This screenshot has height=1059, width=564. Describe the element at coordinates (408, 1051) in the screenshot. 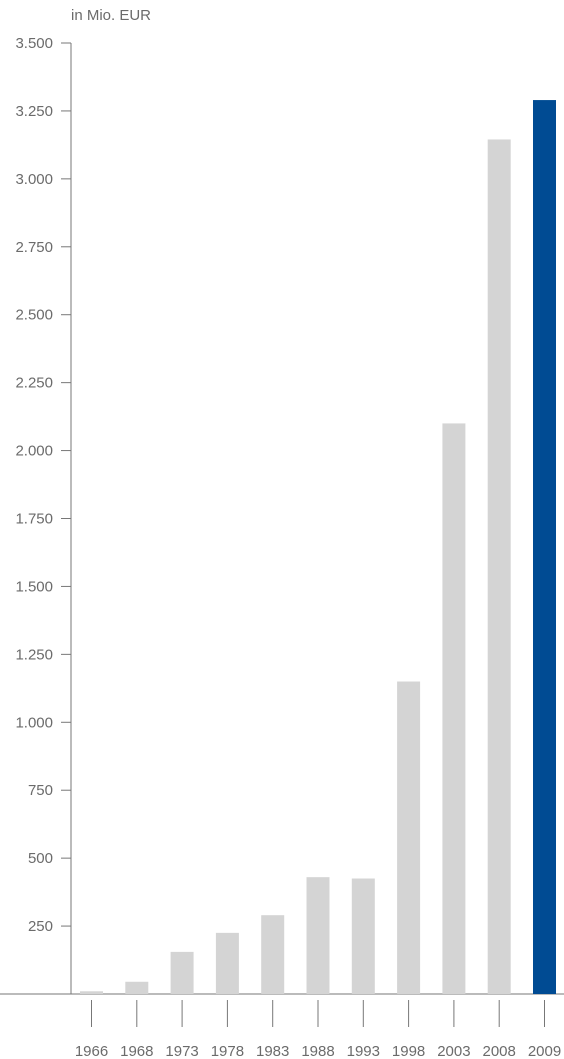

I see `x-tick-label: 1998` at that location.